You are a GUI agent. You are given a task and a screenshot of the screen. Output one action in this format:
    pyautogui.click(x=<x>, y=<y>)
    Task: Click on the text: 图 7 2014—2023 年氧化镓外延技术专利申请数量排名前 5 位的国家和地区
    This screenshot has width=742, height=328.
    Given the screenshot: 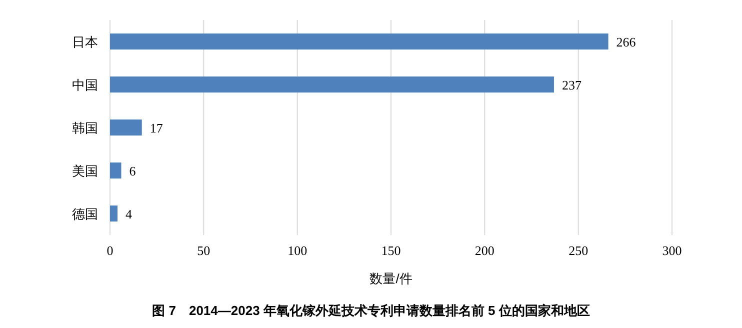 What is the action you would take?
    pyautogui.click(x=371, y=310)
    